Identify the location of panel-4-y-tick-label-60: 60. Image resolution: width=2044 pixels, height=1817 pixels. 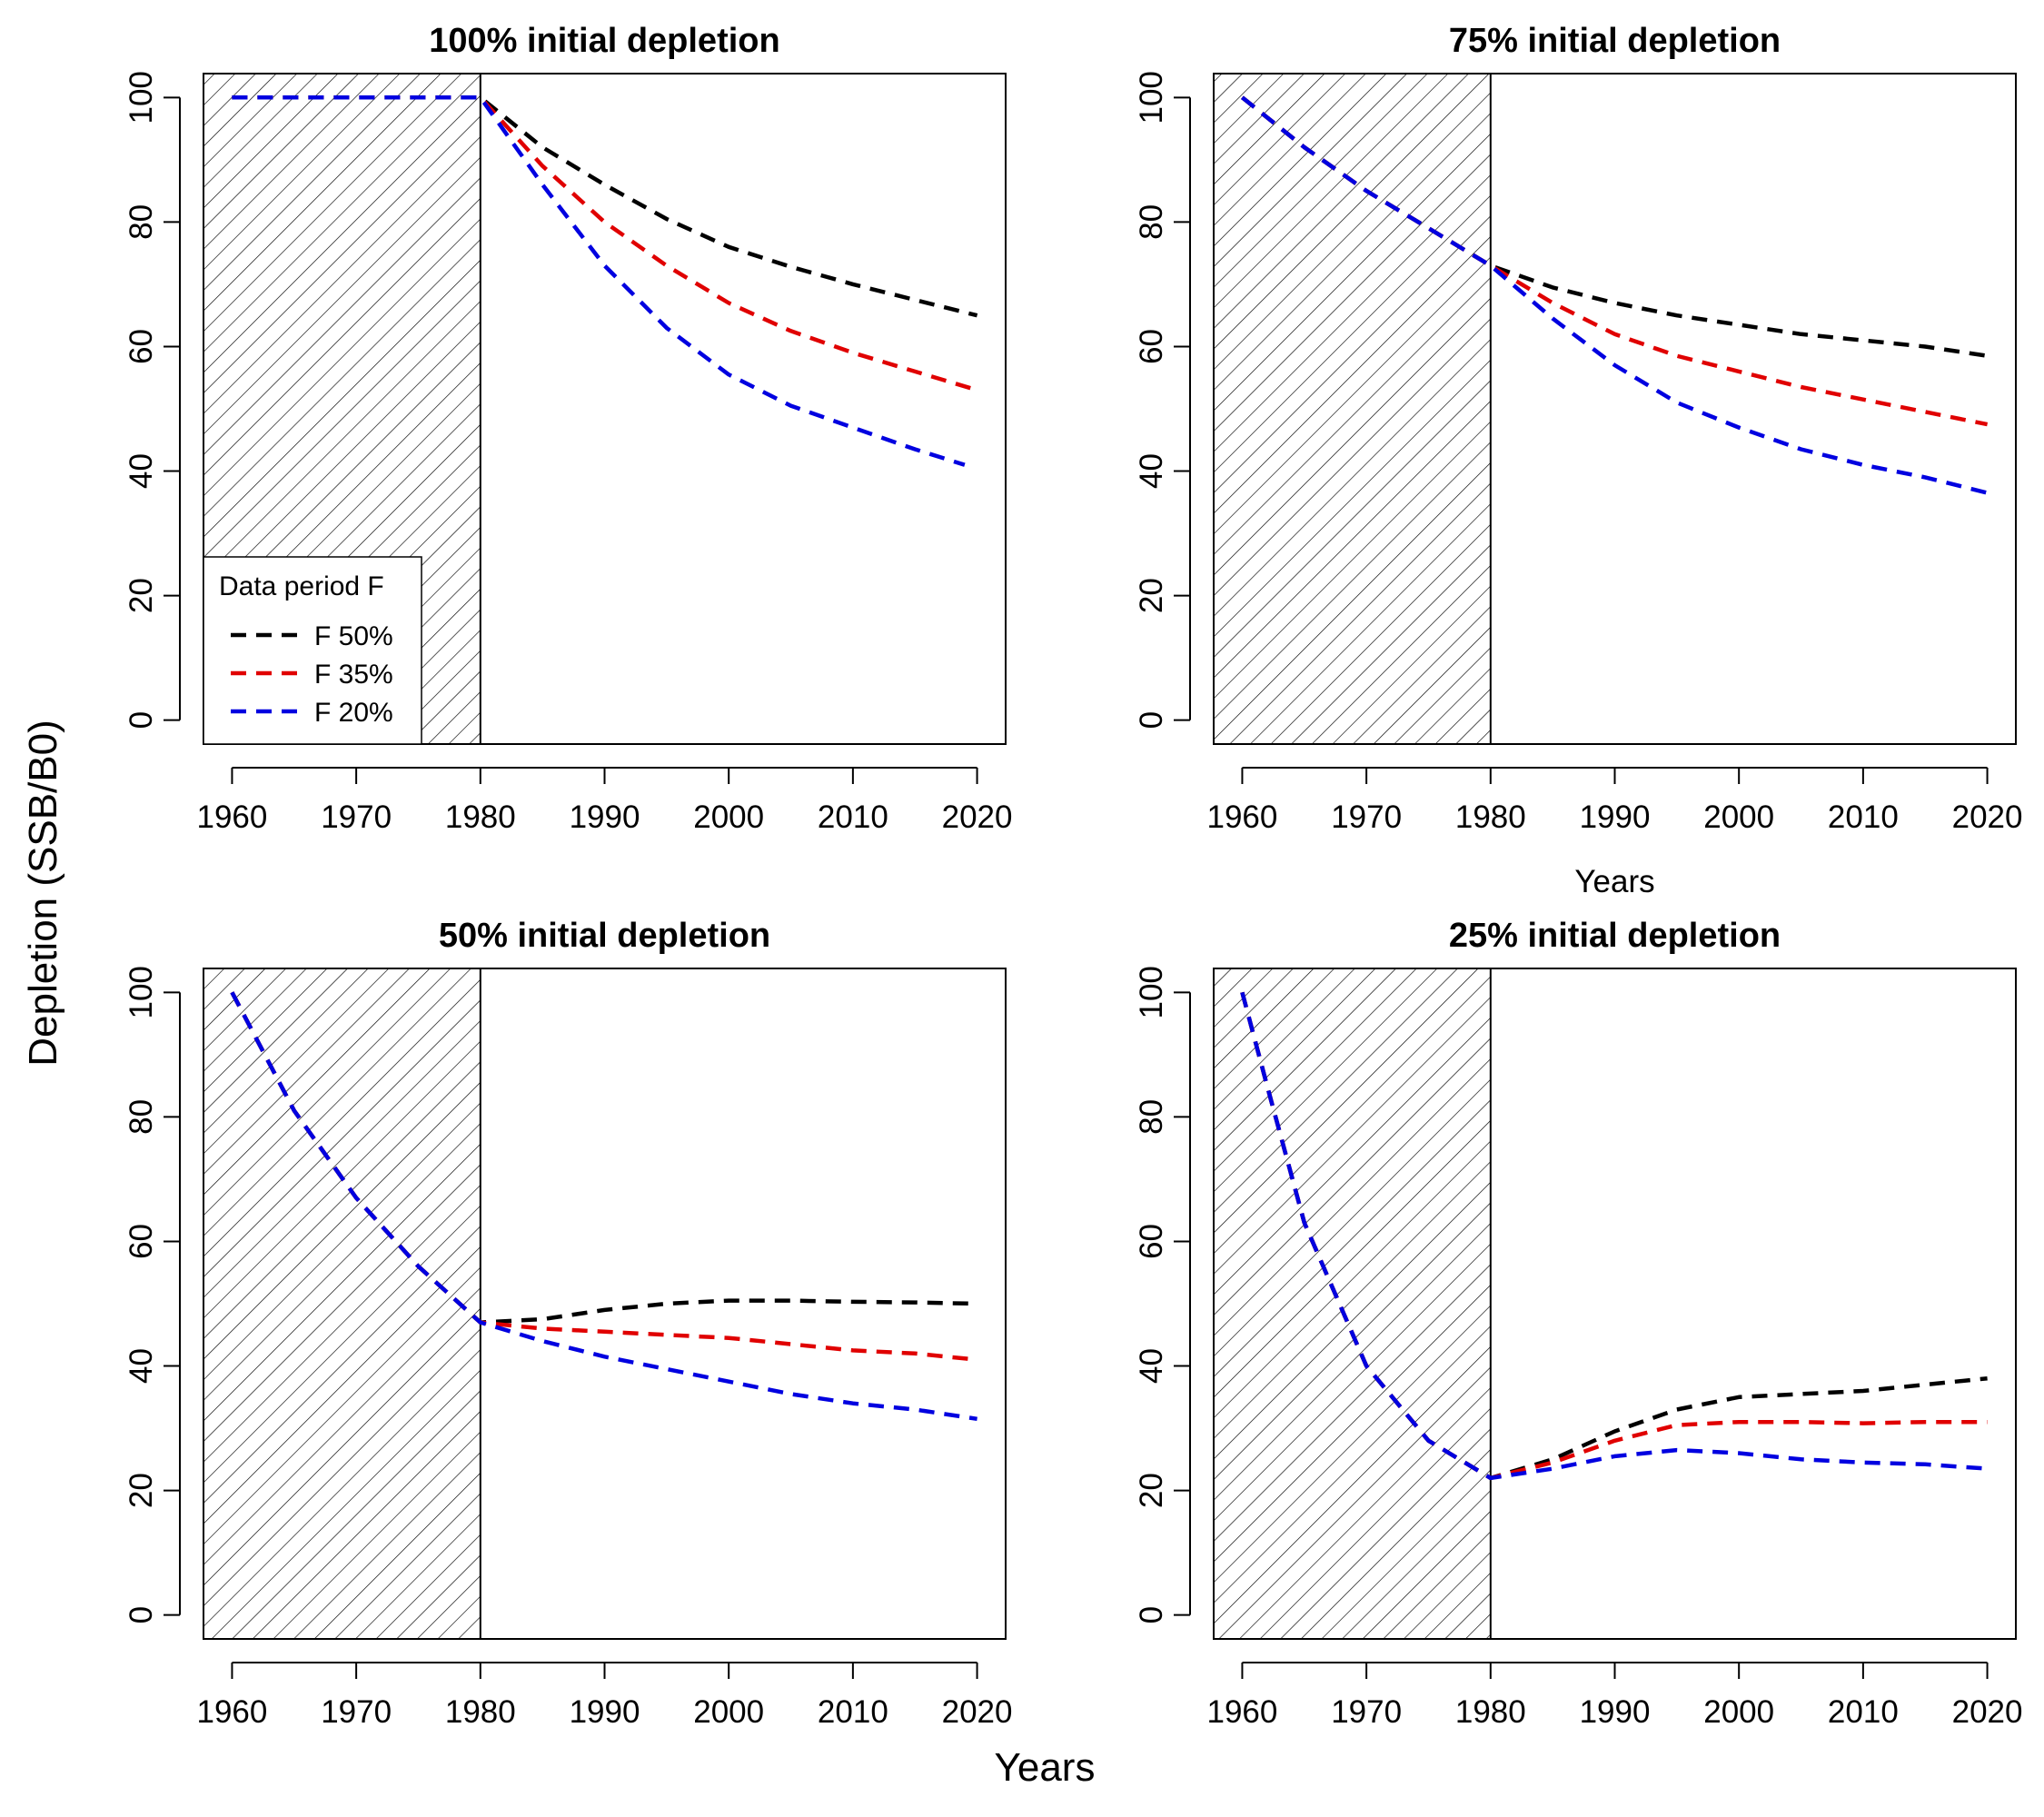
(1151, 1241).